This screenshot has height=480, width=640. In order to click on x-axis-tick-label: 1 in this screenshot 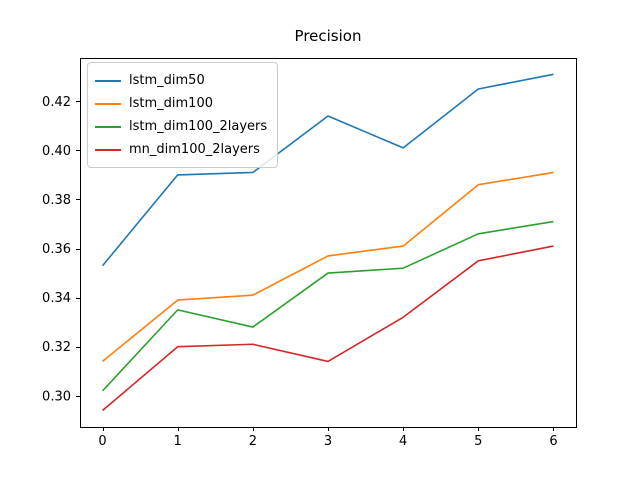, I will do `click(178, 441)`.